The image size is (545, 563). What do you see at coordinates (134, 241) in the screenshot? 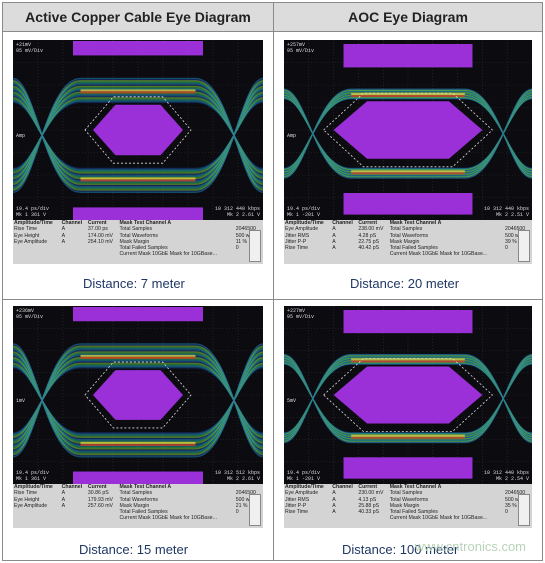
I see `mask-stat-name: Mask Margin` at bounding box center [134, 241].